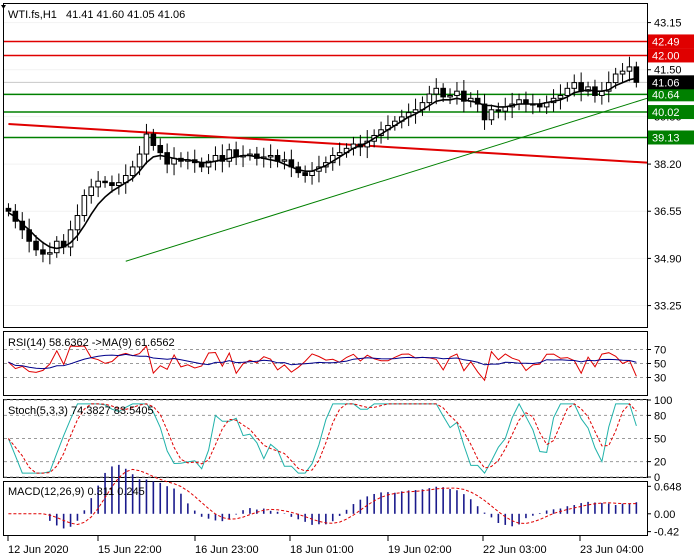 This screenshot has width=700, height=560. What do you see at coordinates (328, 143) in the screenshot?
I see `trendline-descending` at bounding box center [328, 143].